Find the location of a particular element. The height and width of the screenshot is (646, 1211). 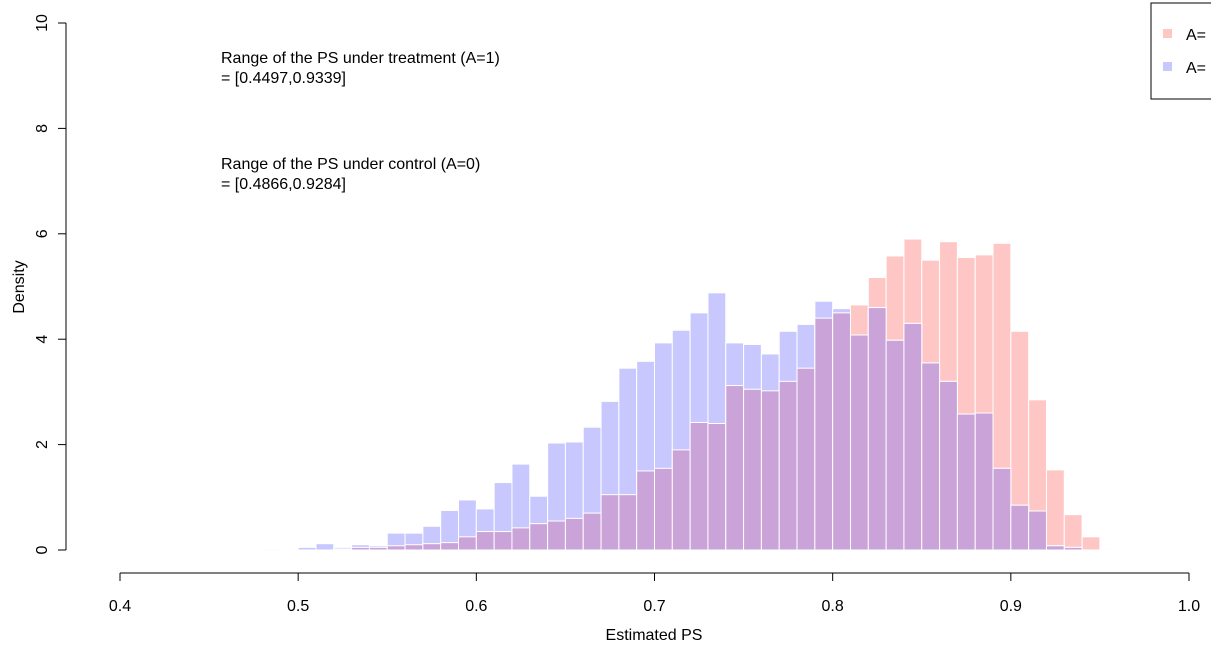

y-tick-label: 4 is located at coordinates (42, 339).